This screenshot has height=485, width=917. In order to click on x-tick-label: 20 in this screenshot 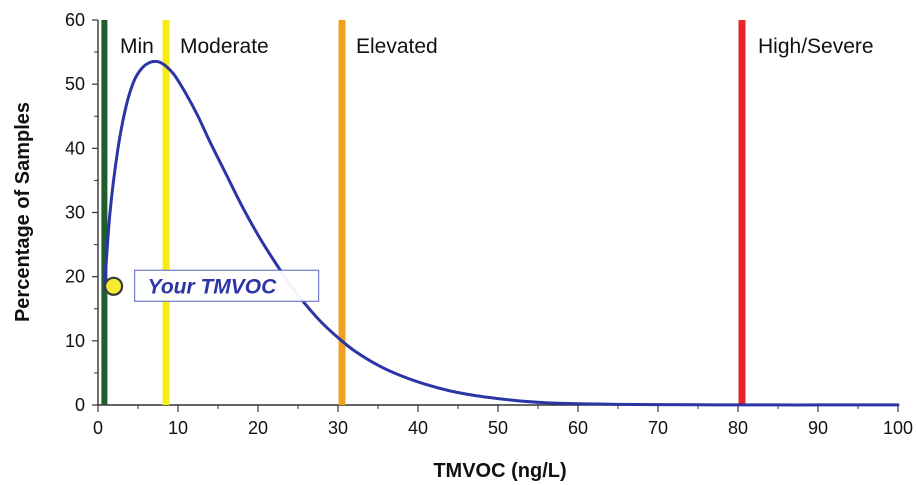, I will do `click(258, 428)`.